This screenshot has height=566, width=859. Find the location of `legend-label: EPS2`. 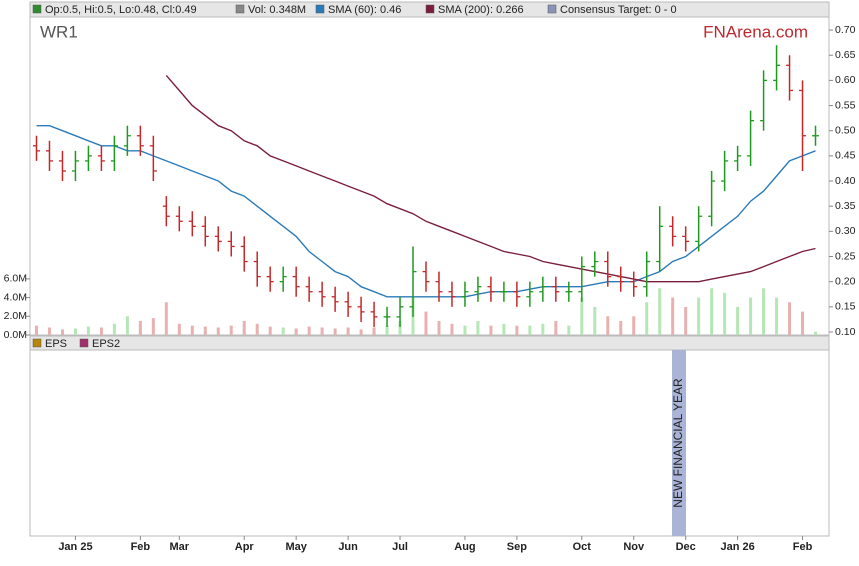

legend-label: EPS2 is located at coordinates (106, 344).